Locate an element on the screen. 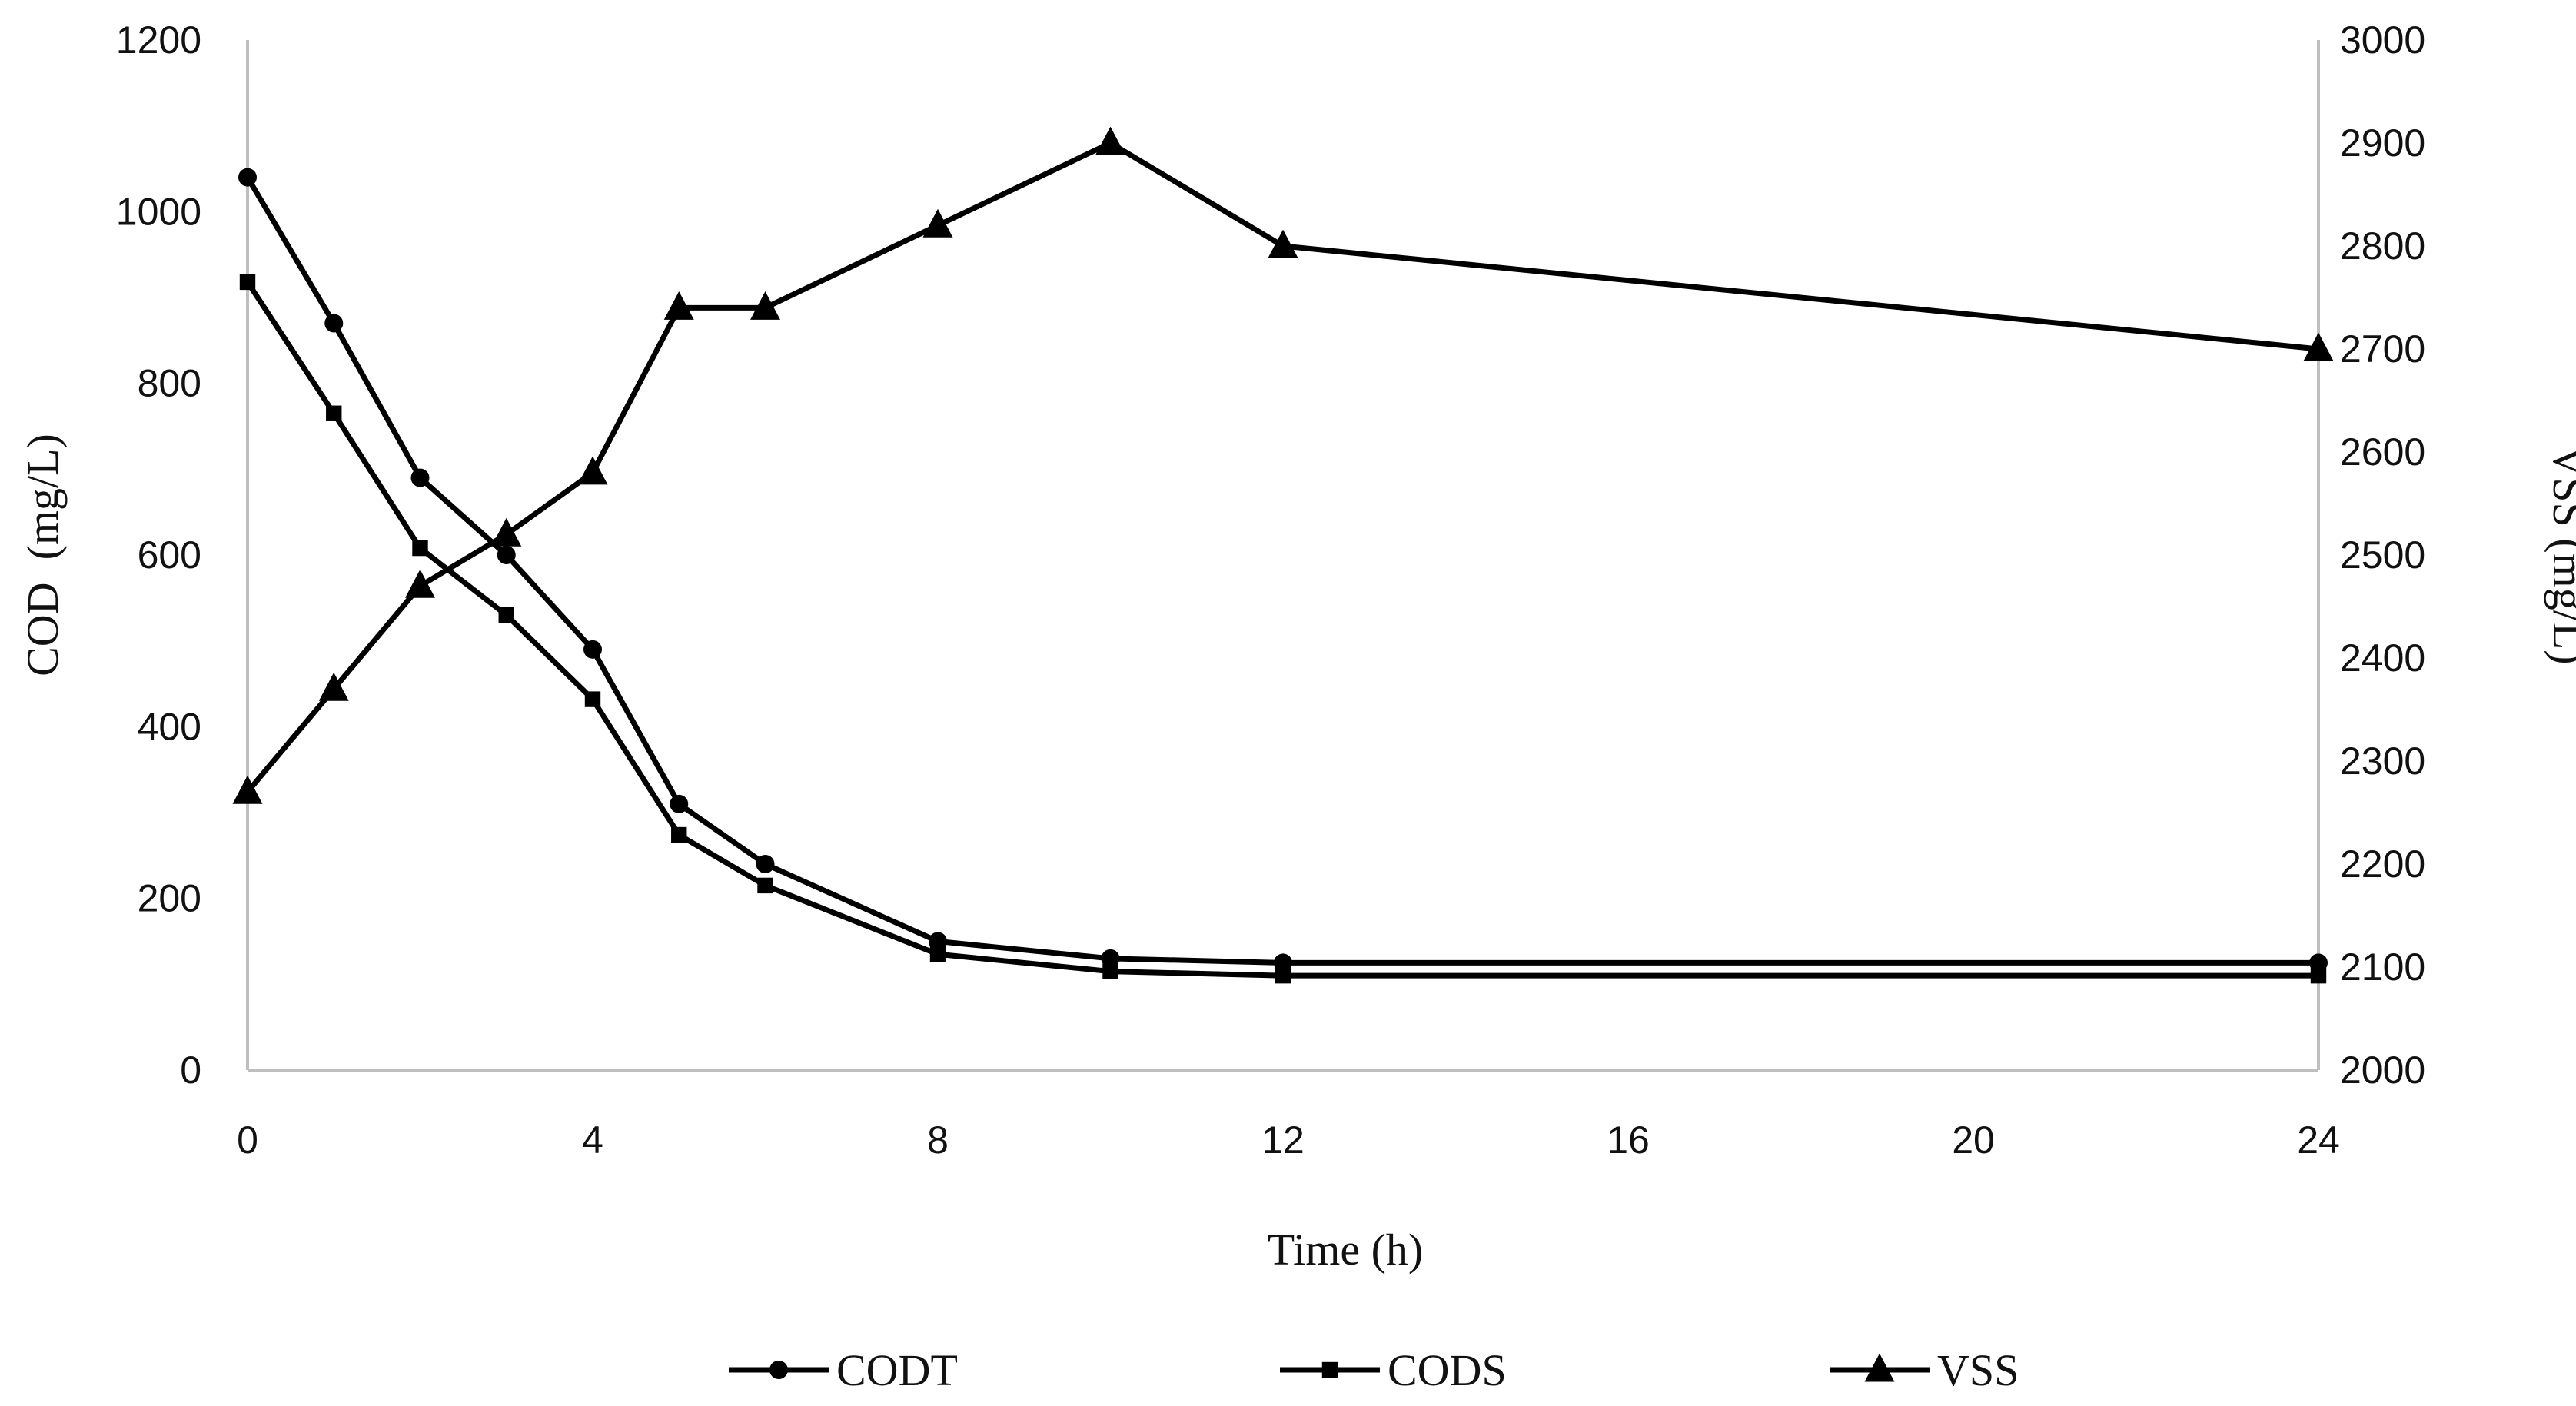  legend-label: VSS is located at coordinates (1978, 1370).